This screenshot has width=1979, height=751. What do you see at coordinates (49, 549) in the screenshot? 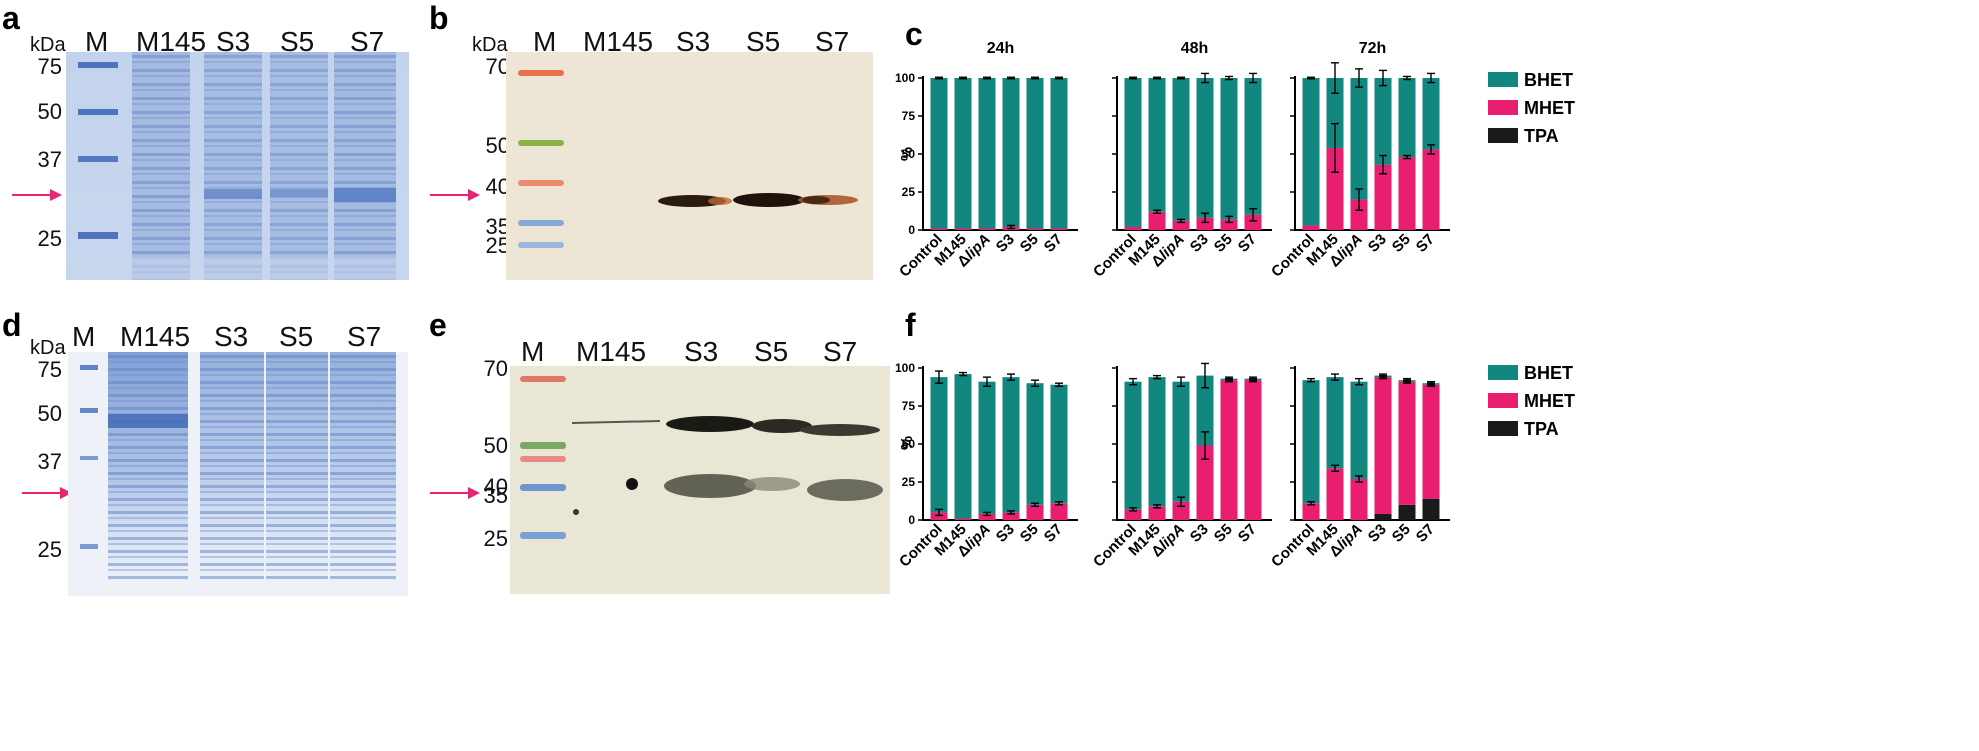
I see `mw-label-d-25: 25` at bounding box center [49, 549].